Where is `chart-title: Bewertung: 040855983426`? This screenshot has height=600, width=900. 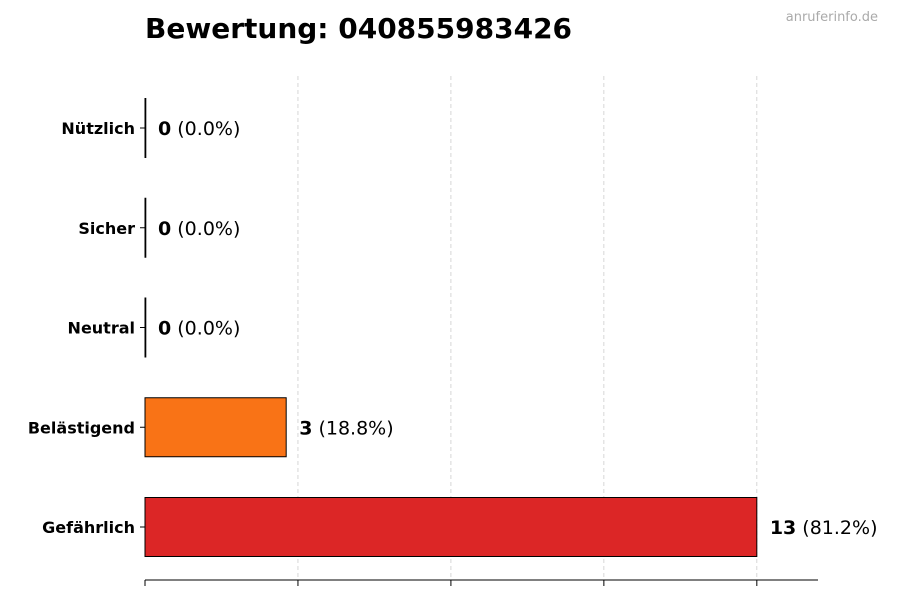 chart-title: Bewertung: 040855983426 is located at coordinates (359, 28).